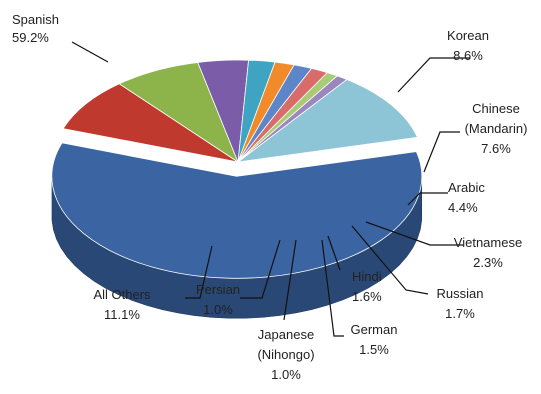 This screenshot has height=394, width=541. I want to click on label-persian: Persian, so click(218, 289).